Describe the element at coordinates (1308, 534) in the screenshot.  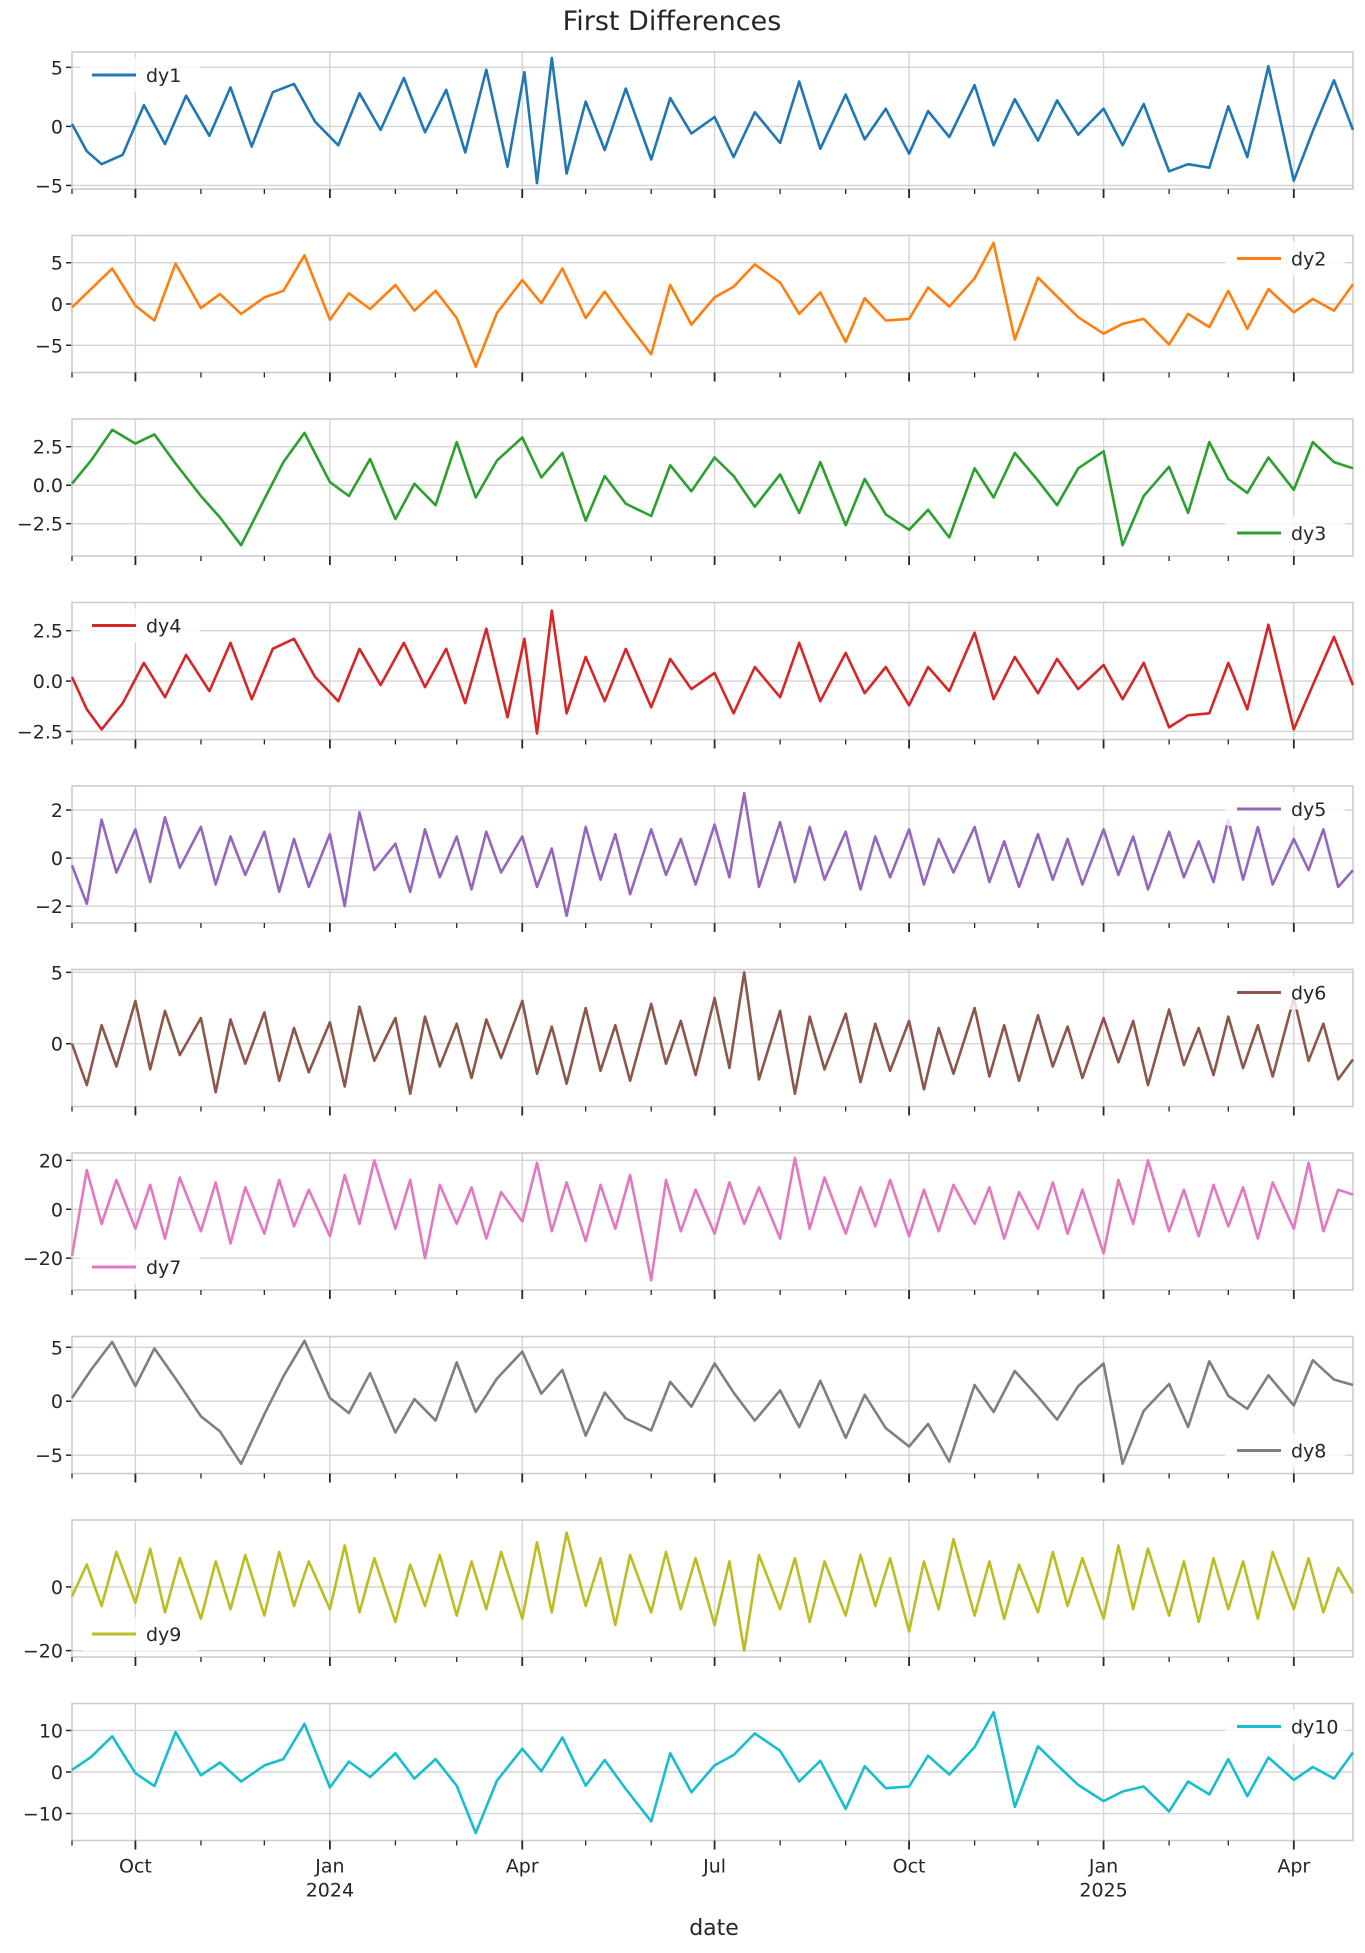
I see `legend-label: dy3` at that location.